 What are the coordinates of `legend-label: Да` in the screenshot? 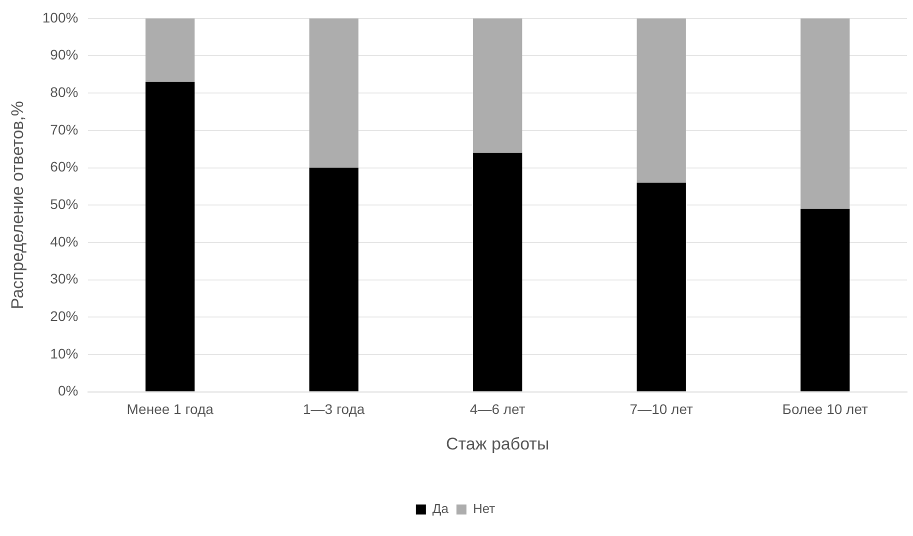 It's located at (441, 508).